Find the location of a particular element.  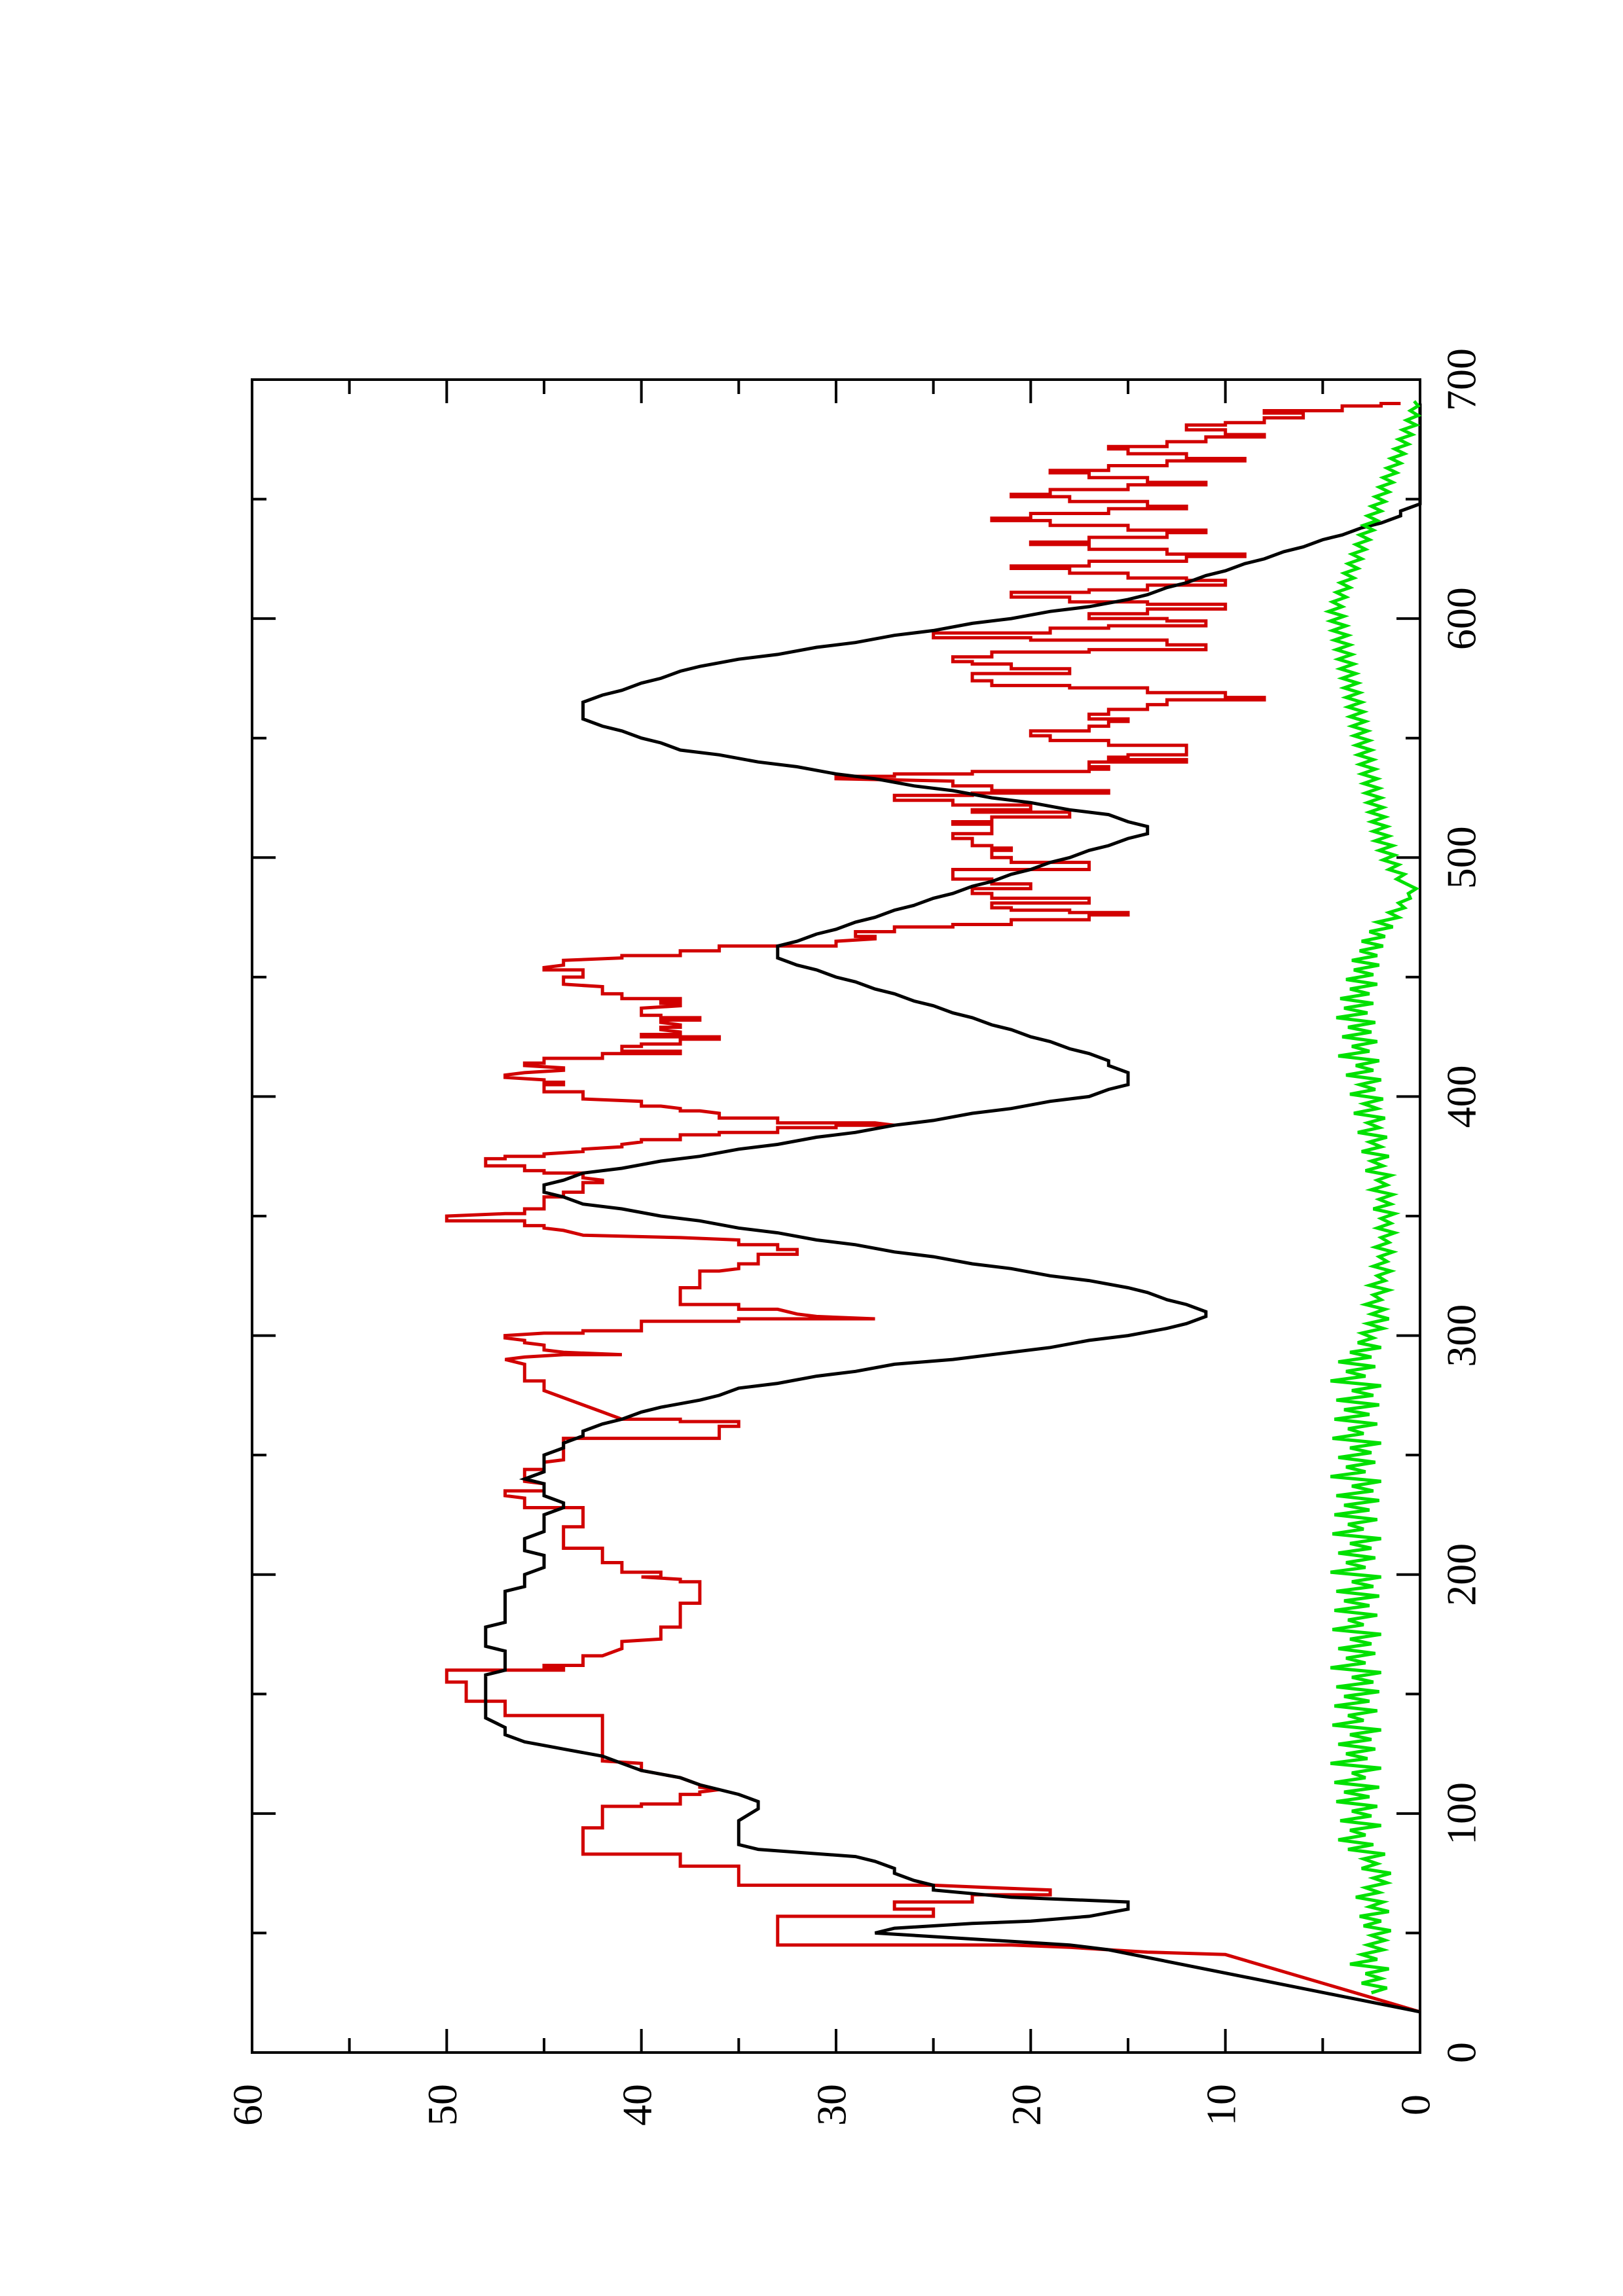

x-tick-label: 500 is located at coordinates (1461, 858).